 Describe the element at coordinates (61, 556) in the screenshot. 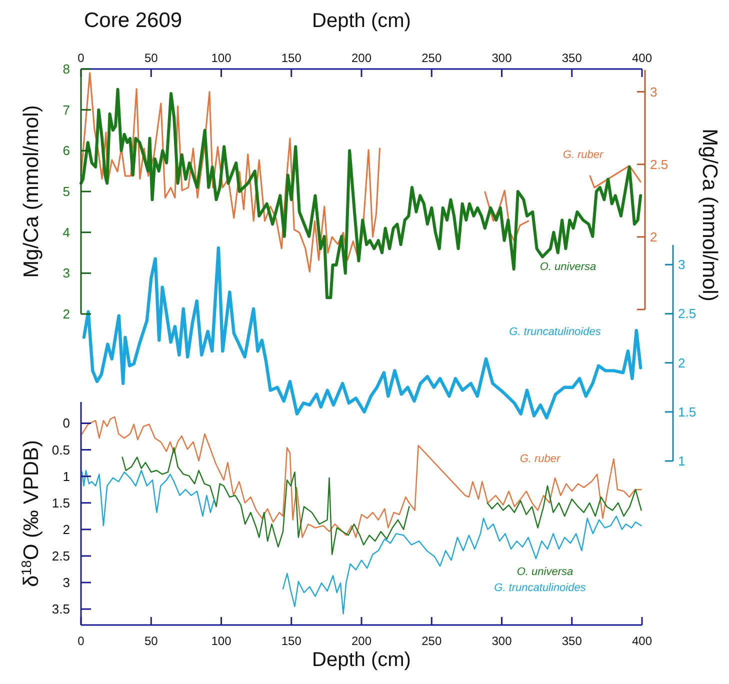

I see `y-tick-label: 2.5` at that location.